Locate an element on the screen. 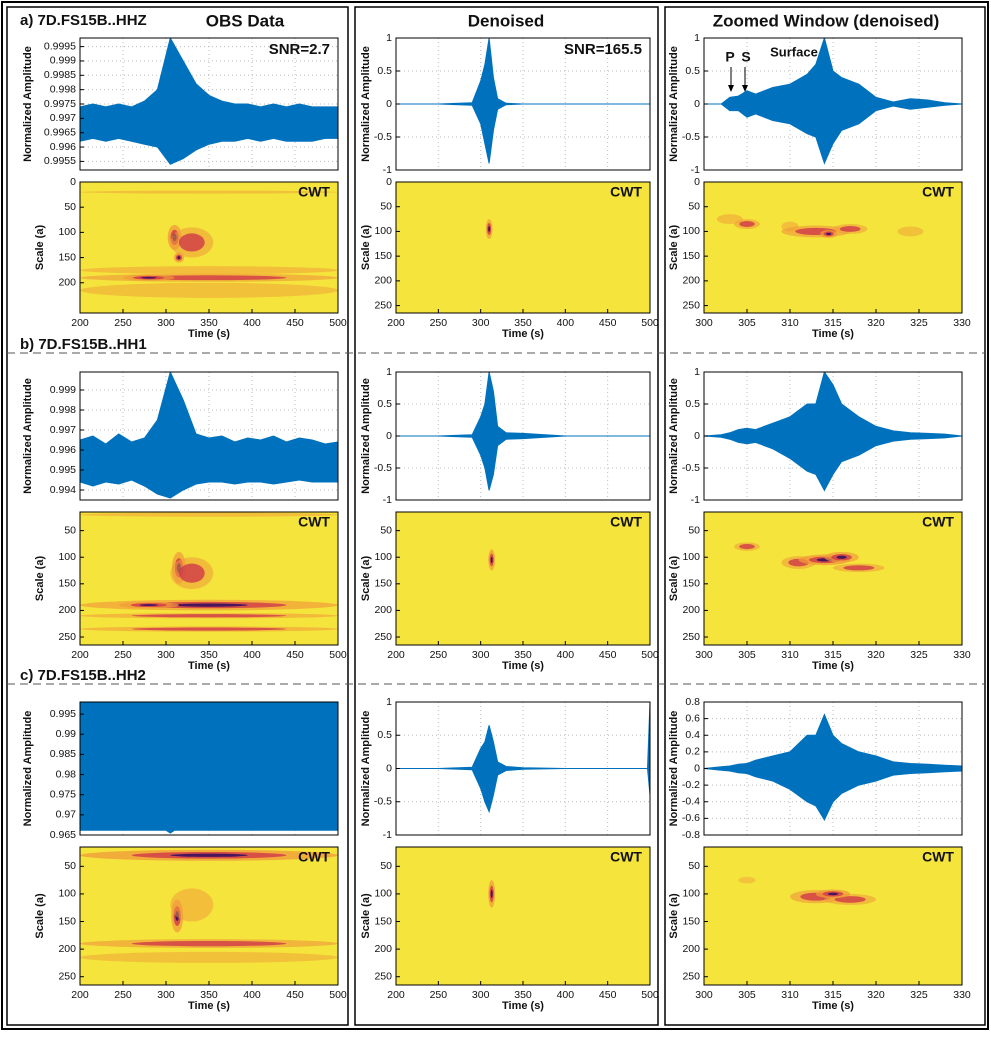 The image size is (991, 1037). x-tick-label: 500 is located at coordinates (650, 655).